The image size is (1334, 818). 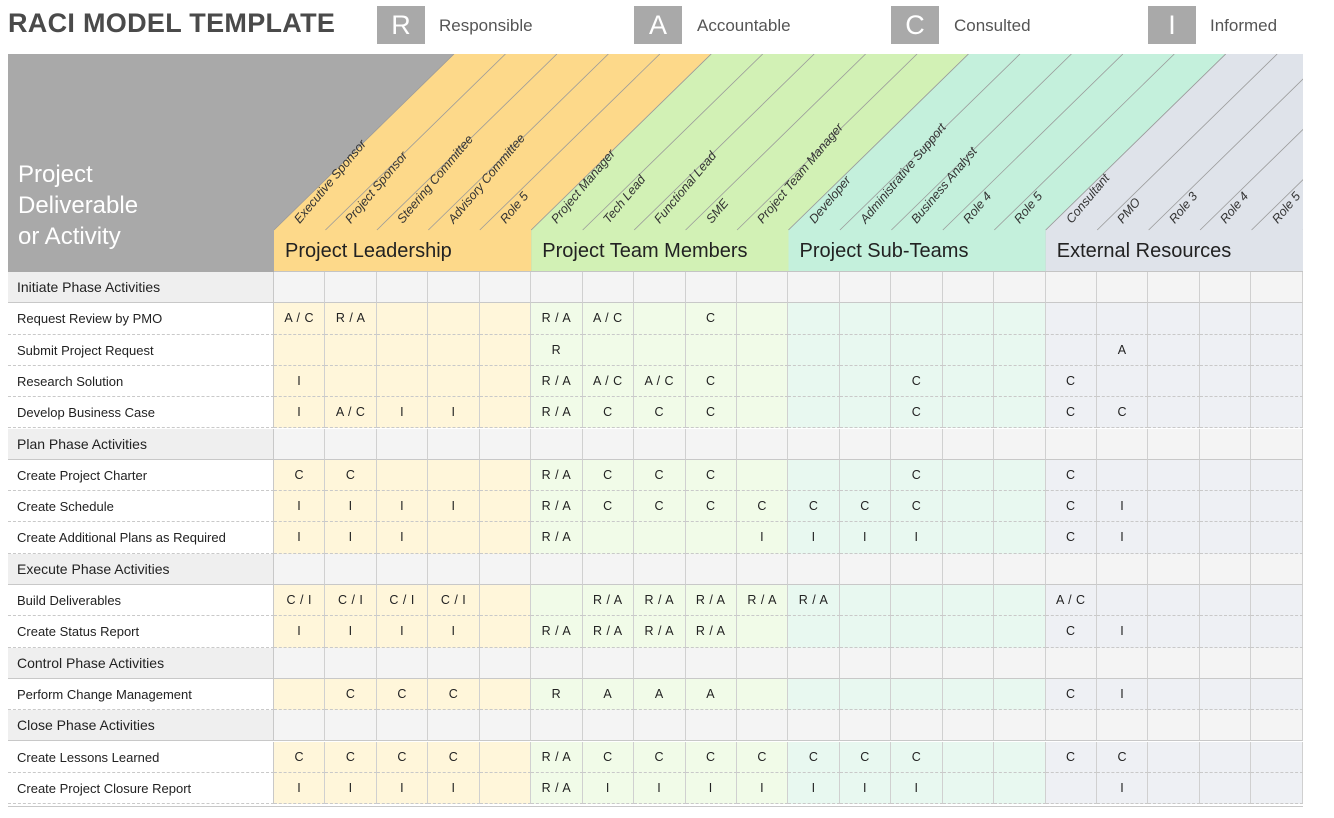 What do you see at coordinates (300, 319) in the screenshot?
I see `raci-cell: A / C` at bounding box center [300, 319].